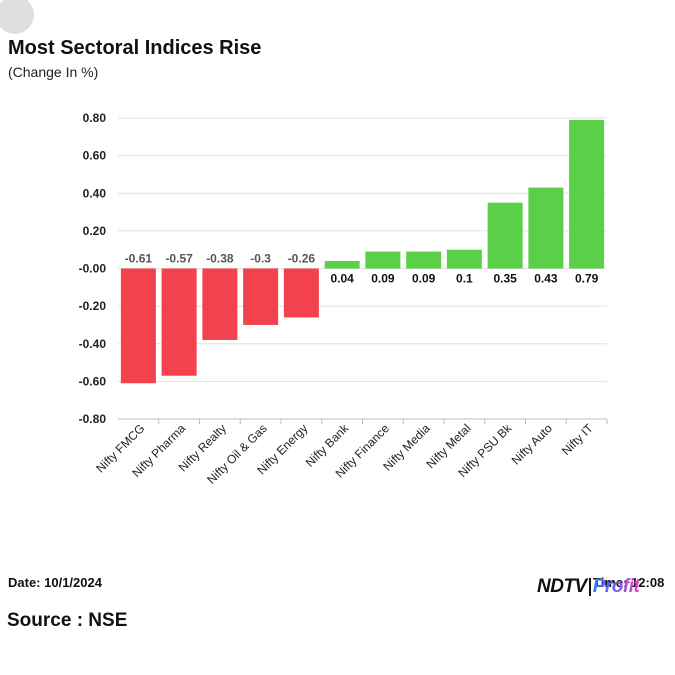 This screenshot has width=675, height=675. I want to click on x-tick-label: Nifty IT, so click(577, 439).